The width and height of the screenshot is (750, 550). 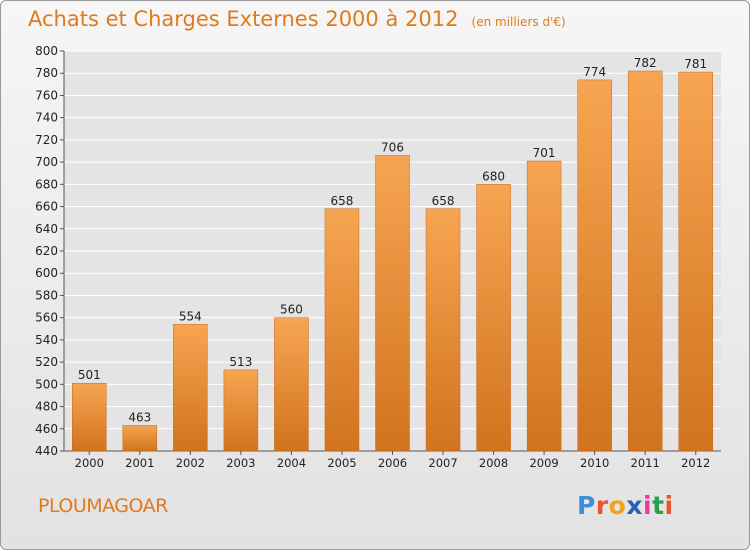 I want to click on logo-letter: P, so click(x=586, y=505).